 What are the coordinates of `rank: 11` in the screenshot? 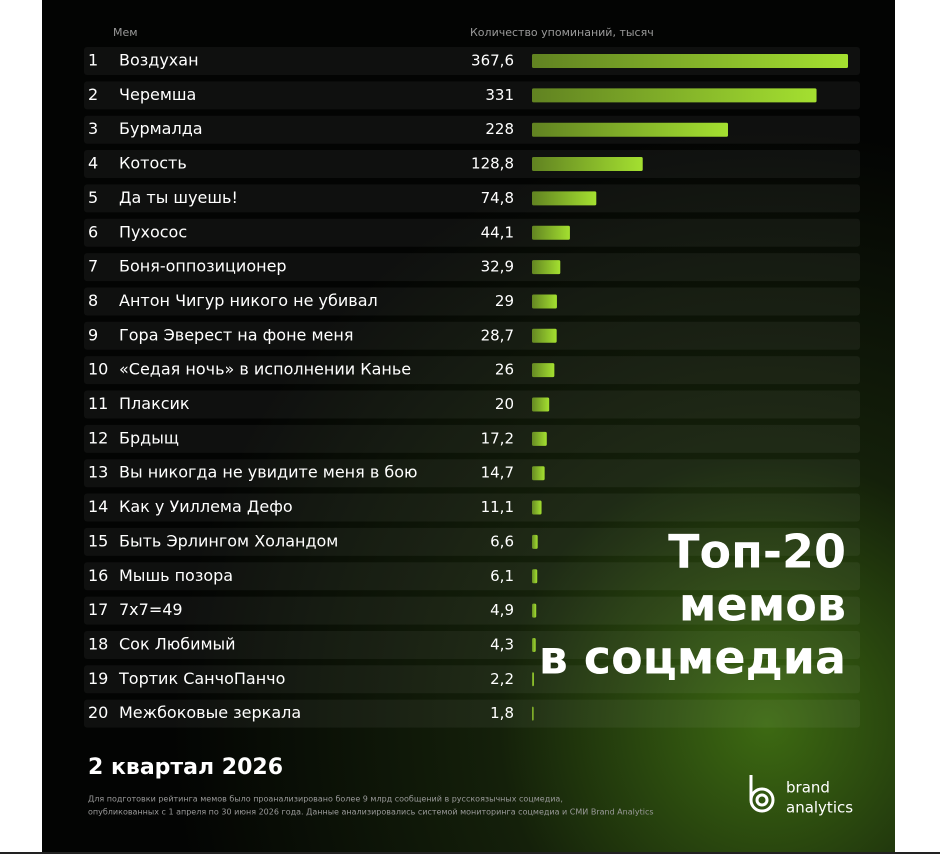 It's located at (98, 403).